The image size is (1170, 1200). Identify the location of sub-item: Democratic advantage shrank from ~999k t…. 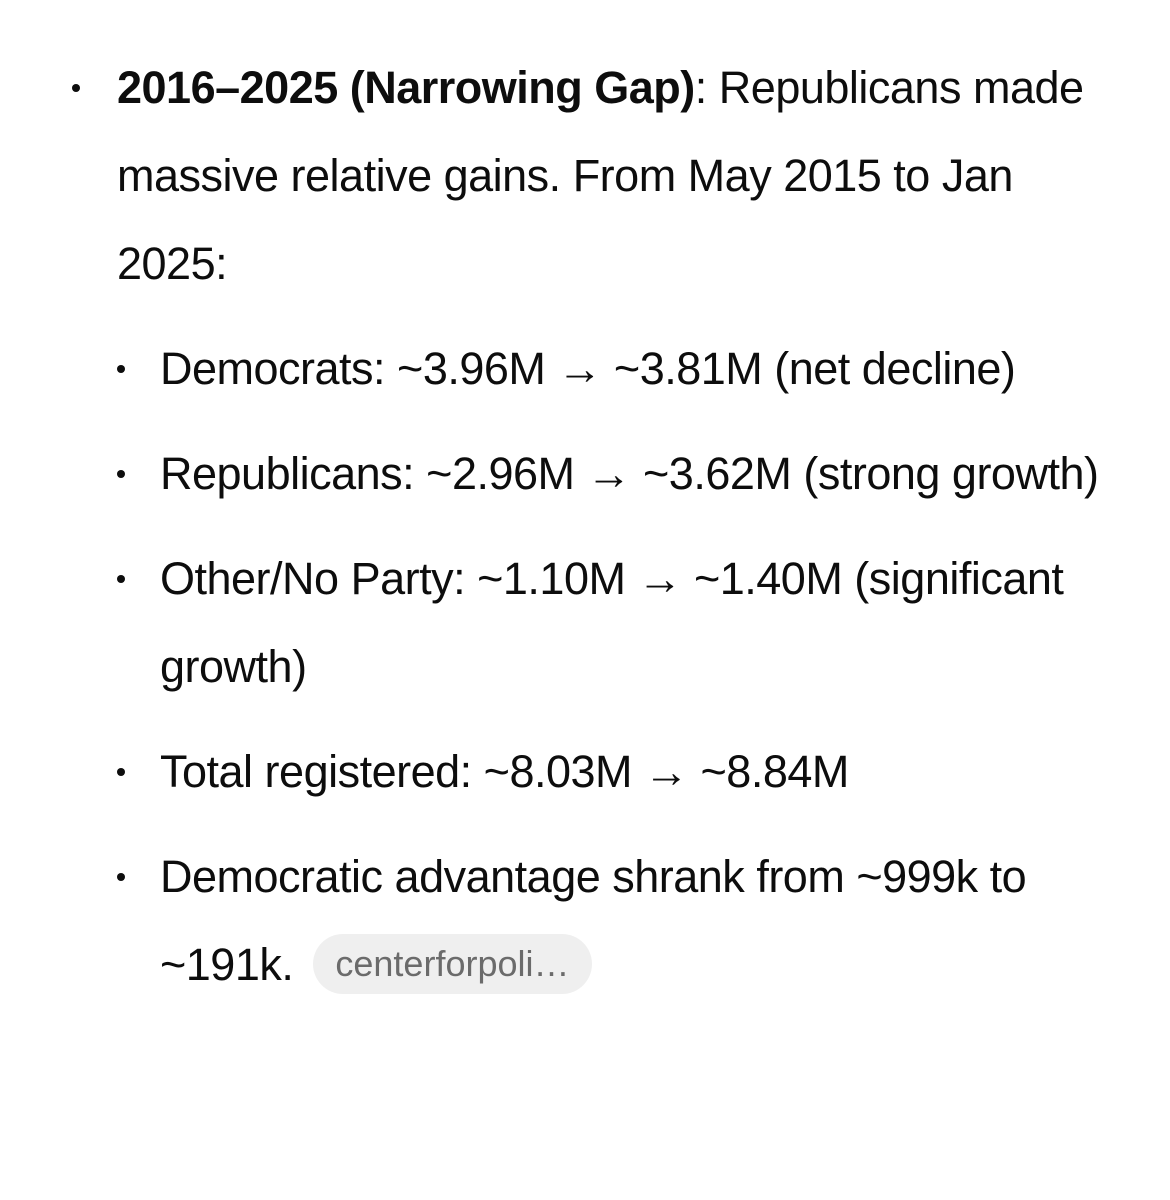
(623, 921).